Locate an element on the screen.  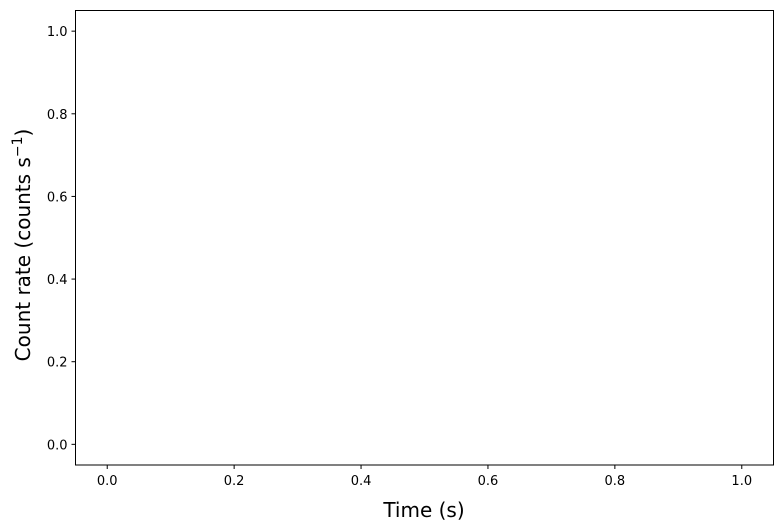
x-tick-label: 0.0 is located at coordinates (107, 481).